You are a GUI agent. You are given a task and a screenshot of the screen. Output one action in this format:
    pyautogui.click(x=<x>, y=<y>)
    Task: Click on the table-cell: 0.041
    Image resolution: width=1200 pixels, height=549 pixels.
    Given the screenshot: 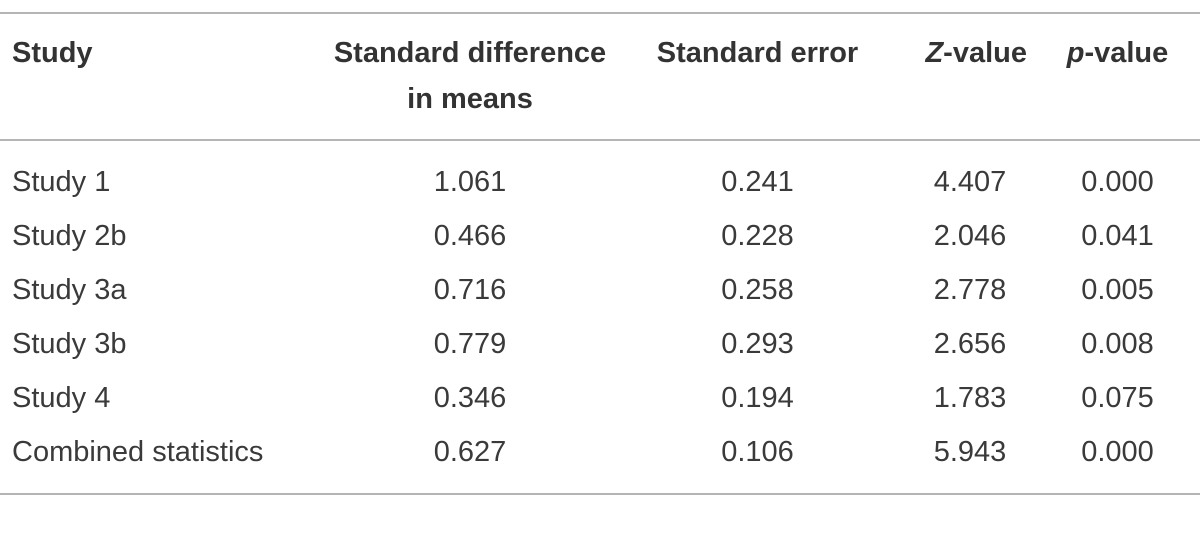 What is the action you would take?
    pyautogui.click(x=1117, y=235)
    